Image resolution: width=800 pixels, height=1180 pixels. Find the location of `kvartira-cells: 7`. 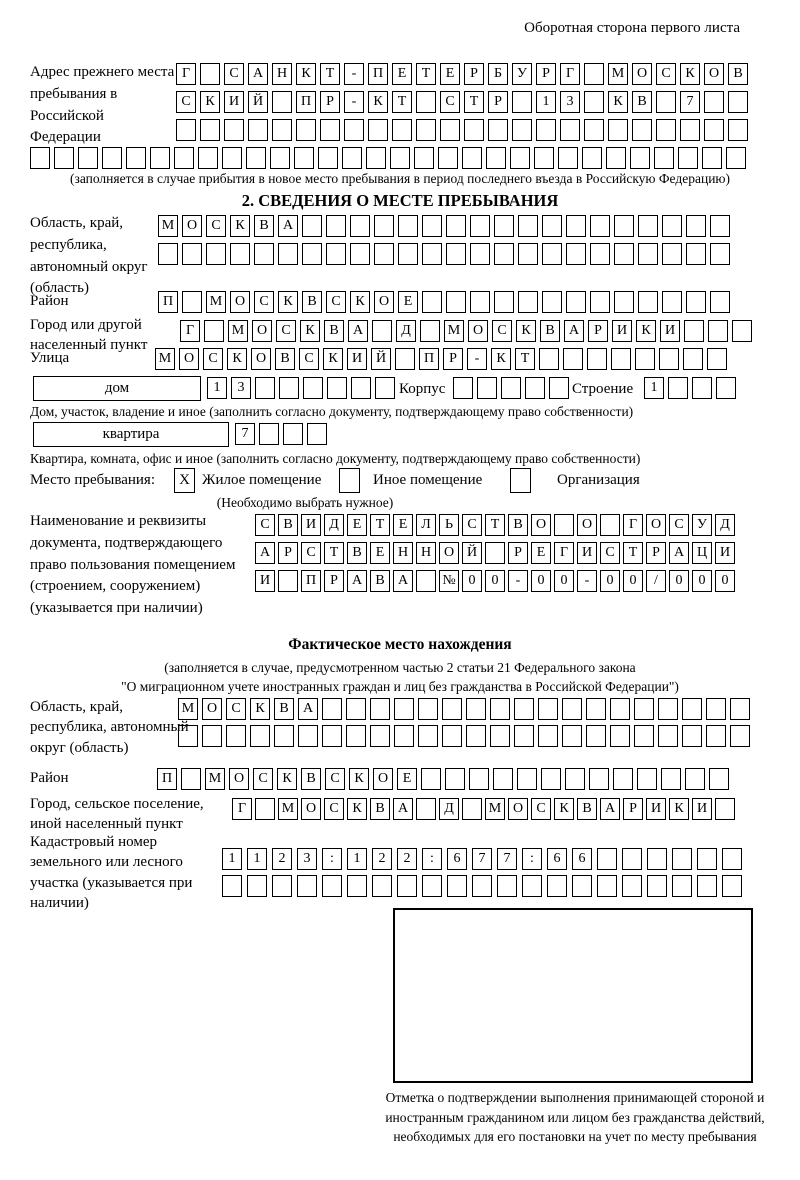

kvartira-cells: 7 is located at coordinates (281, 434).